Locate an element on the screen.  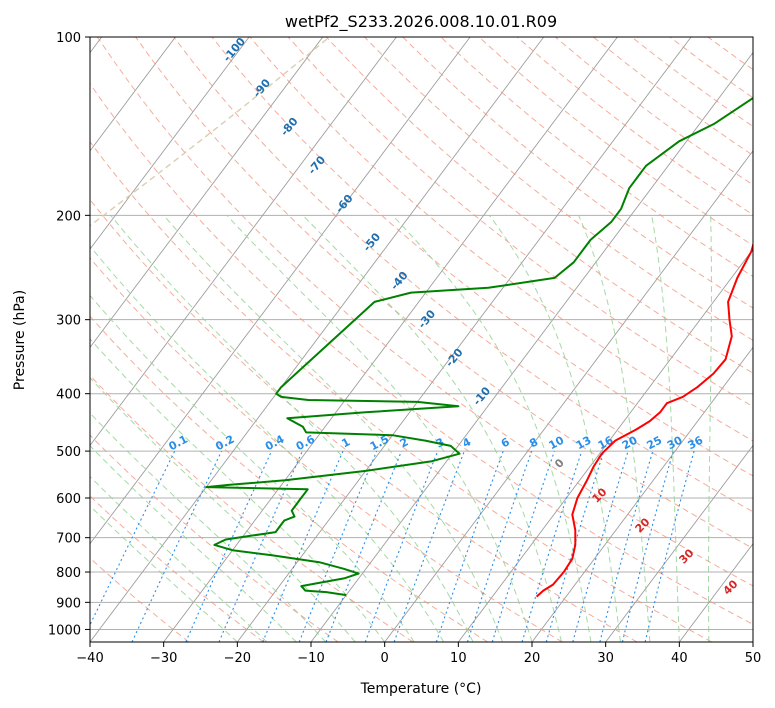
x-axis: −40 −30 −20 −10 0 10 20 30 40 50 is located at coordinates (418, 654).